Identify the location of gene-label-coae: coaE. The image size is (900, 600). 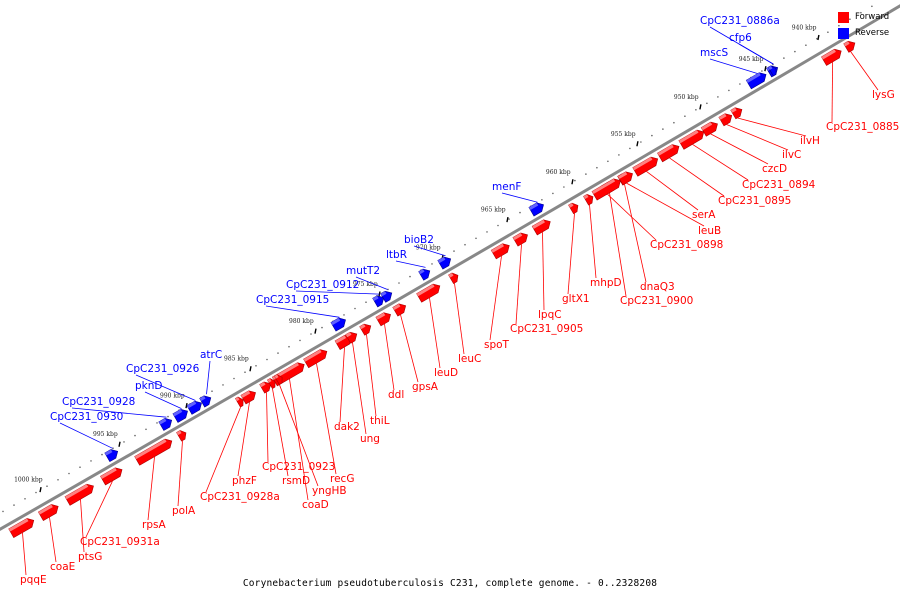
(62, 567).